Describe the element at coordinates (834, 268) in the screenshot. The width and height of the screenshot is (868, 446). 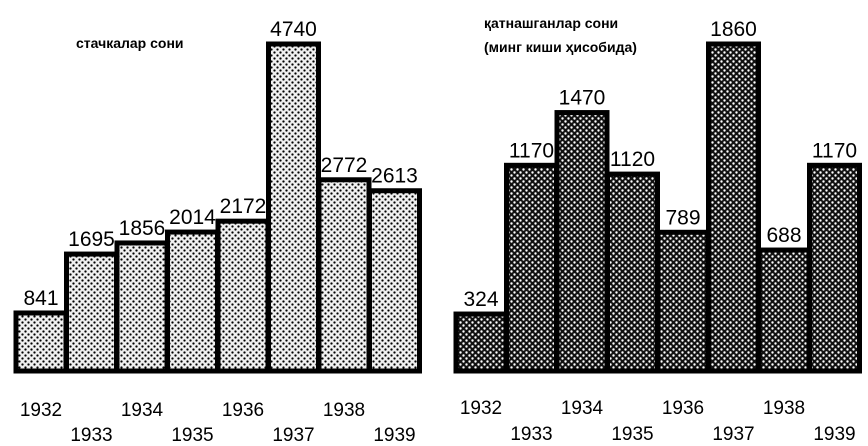
I see `participants-bar-1939` at that location.